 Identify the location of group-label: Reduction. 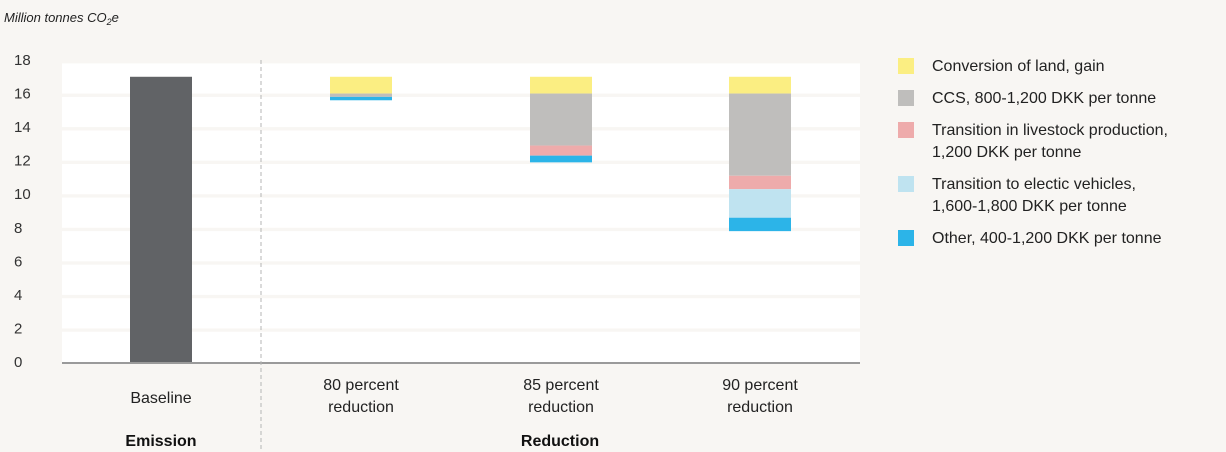
(560, 441).